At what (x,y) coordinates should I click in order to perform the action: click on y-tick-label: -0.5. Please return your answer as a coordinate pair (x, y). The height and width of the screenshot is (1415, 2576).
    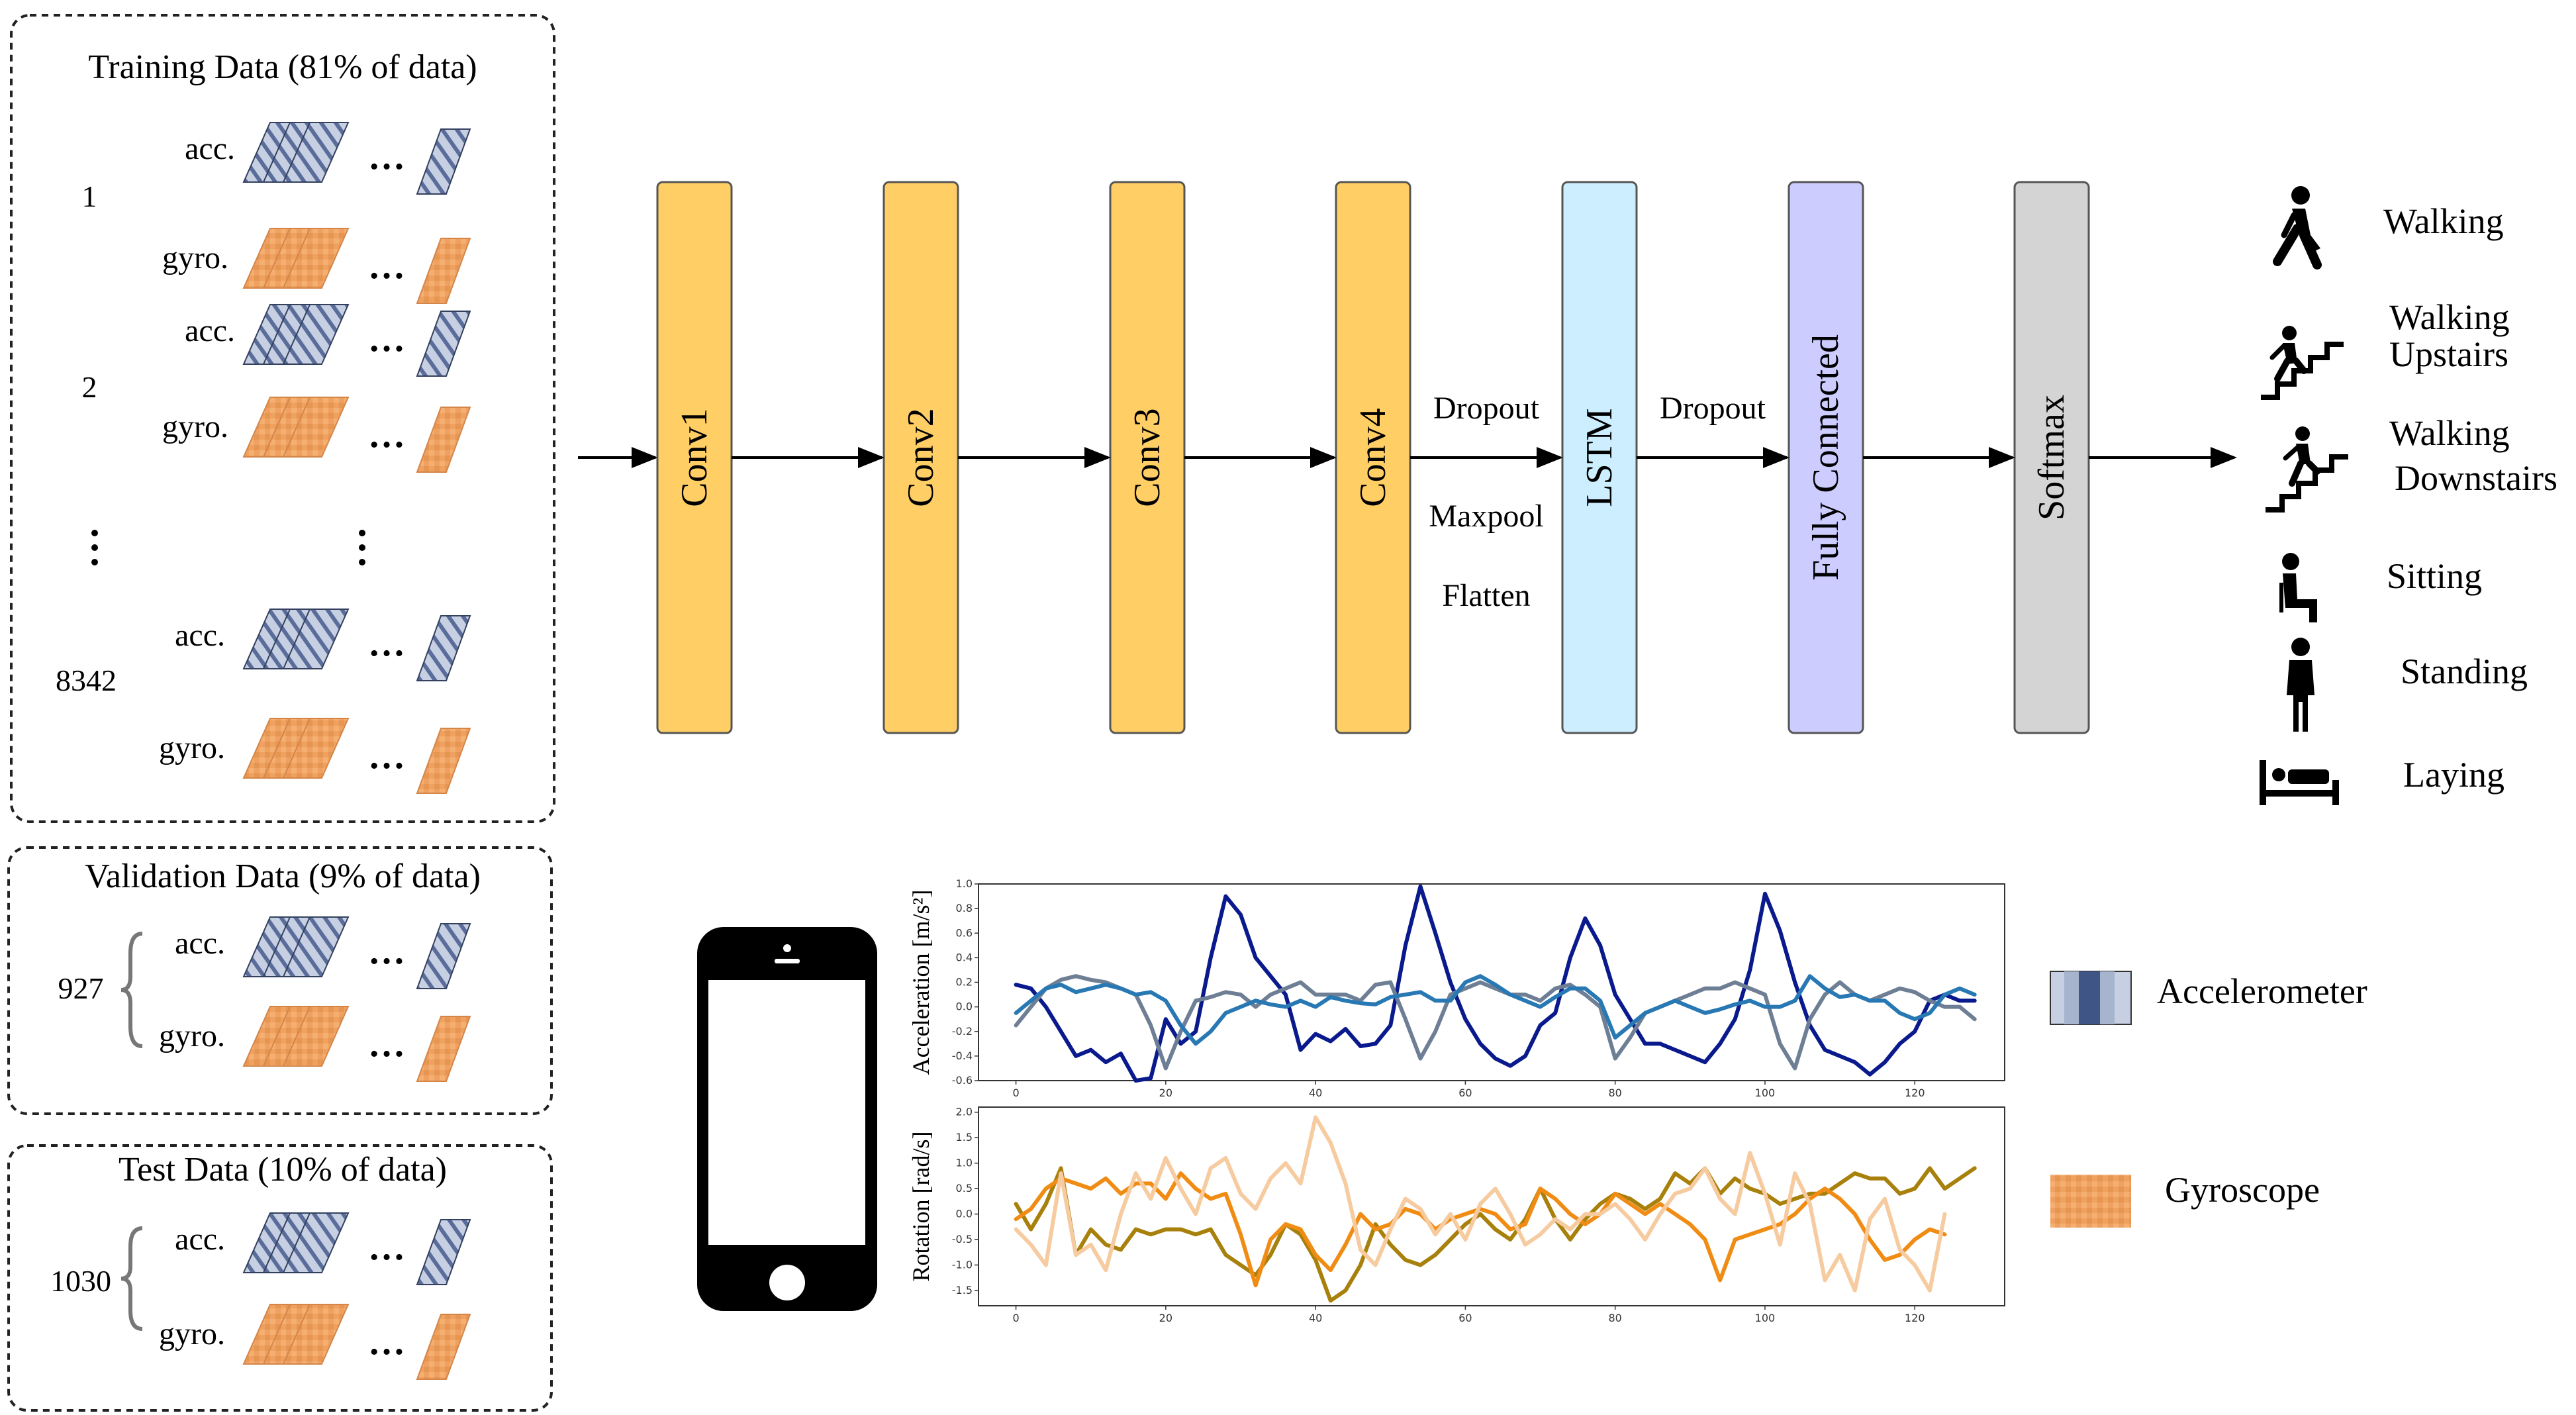
    Looking at the image, I should click on (962, 1239).